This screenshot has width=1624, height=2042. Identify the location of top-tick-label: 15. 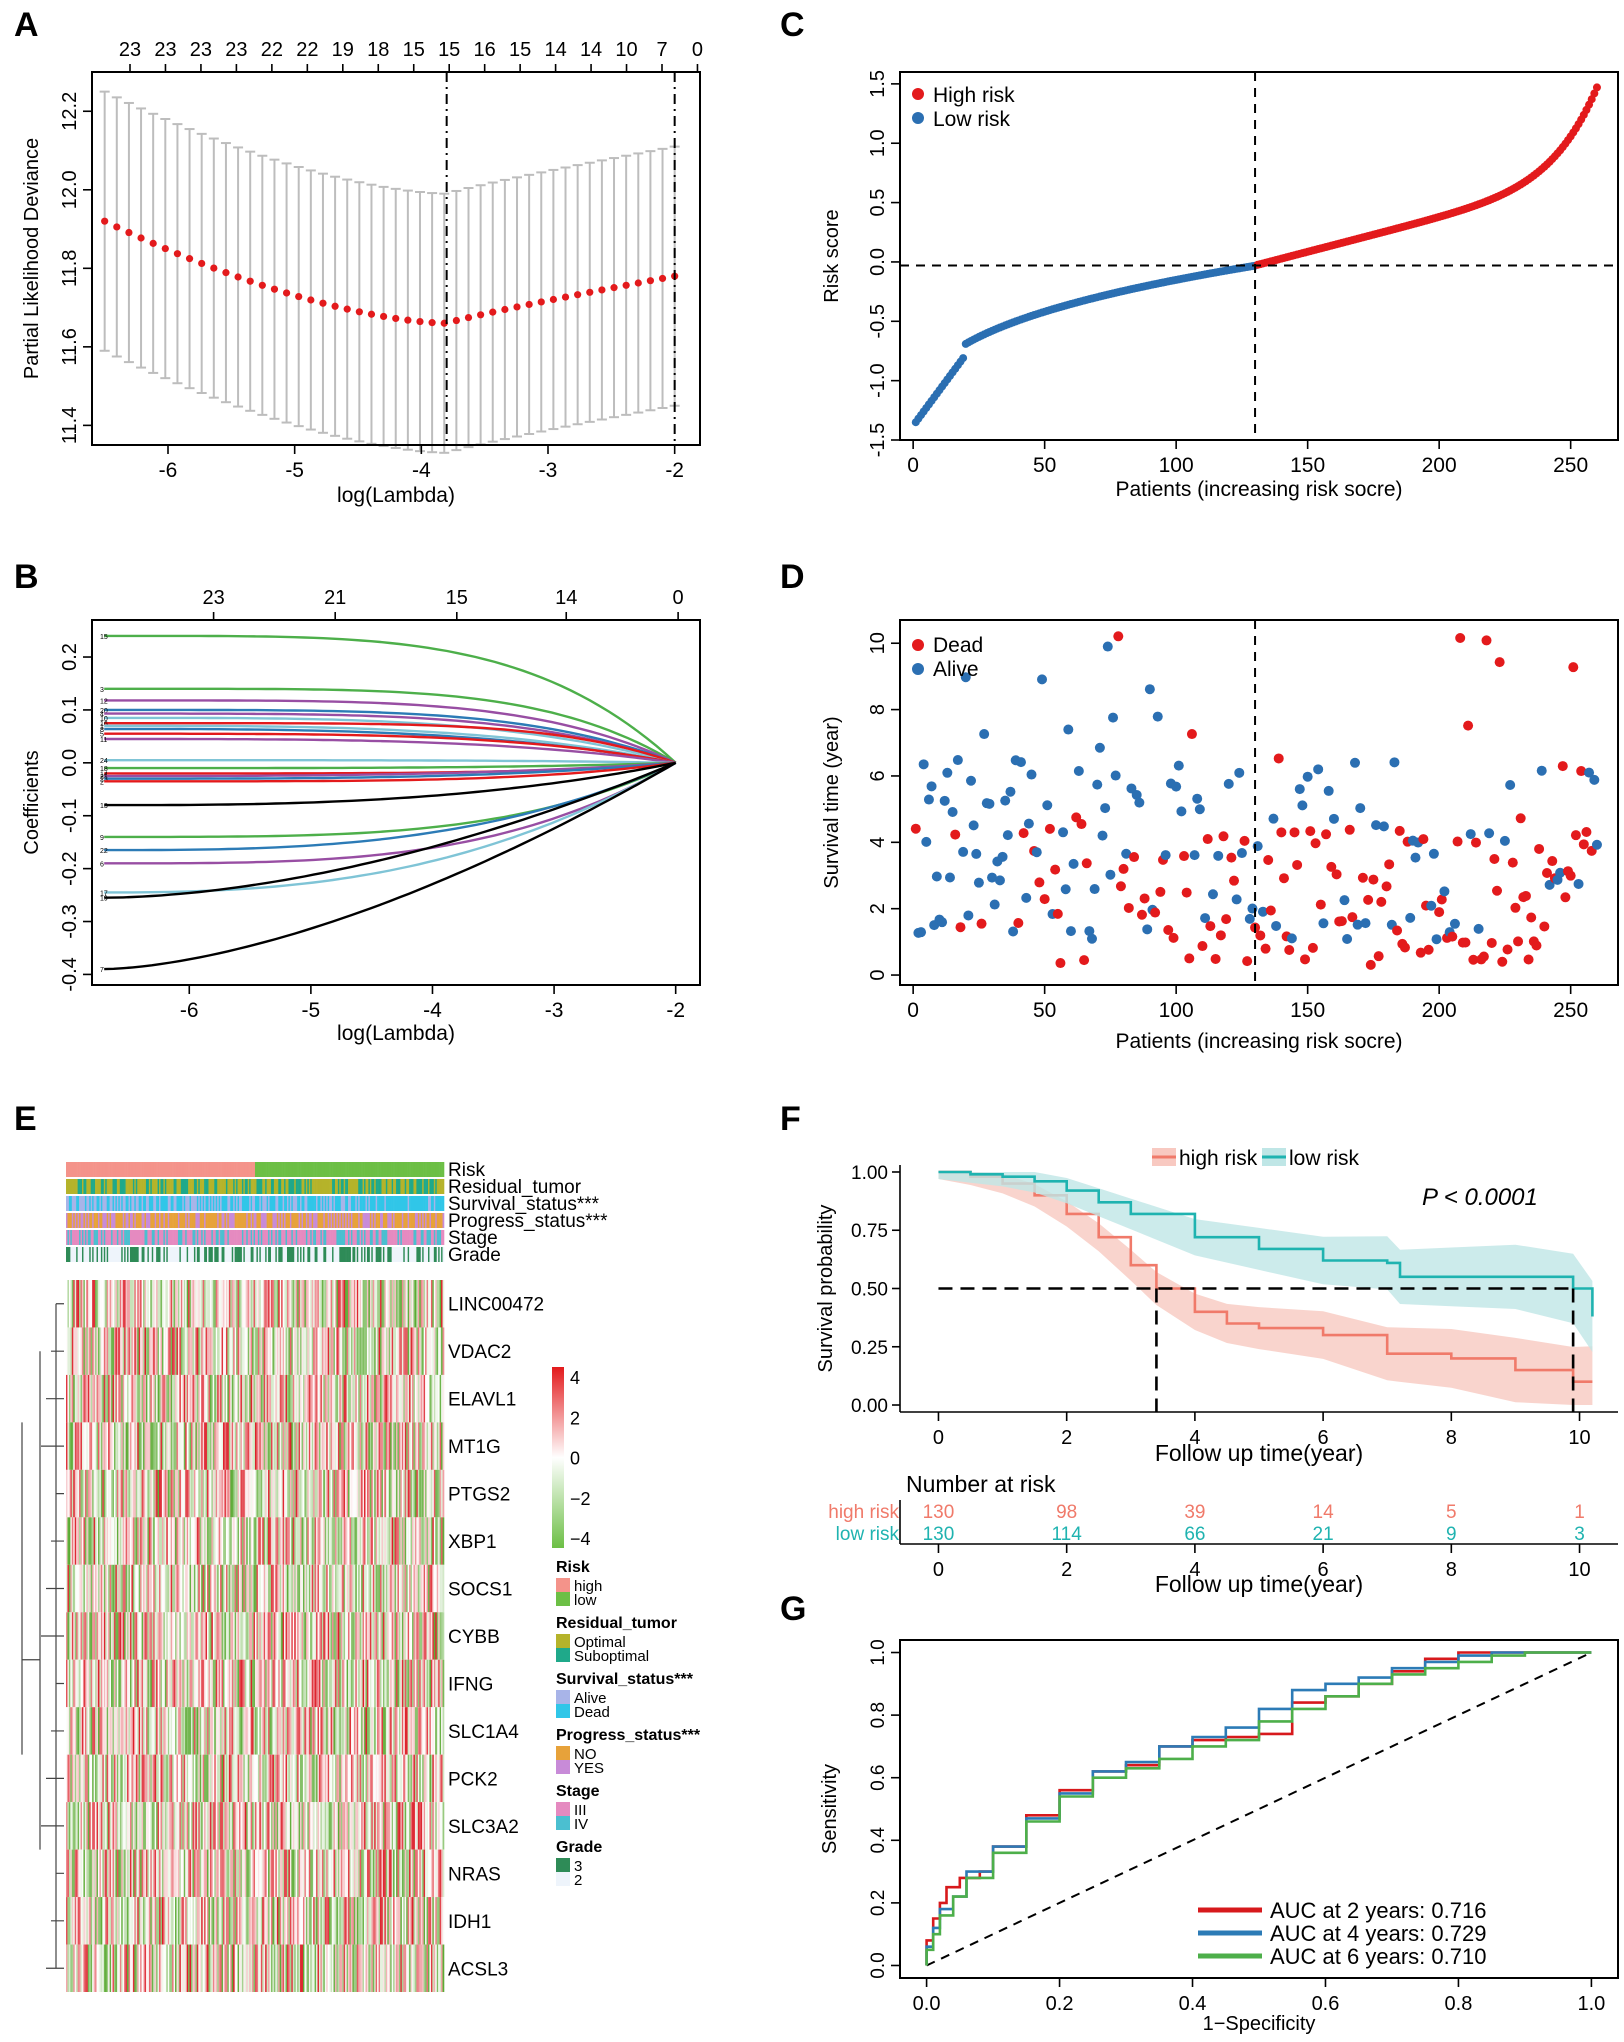
(414, 50).